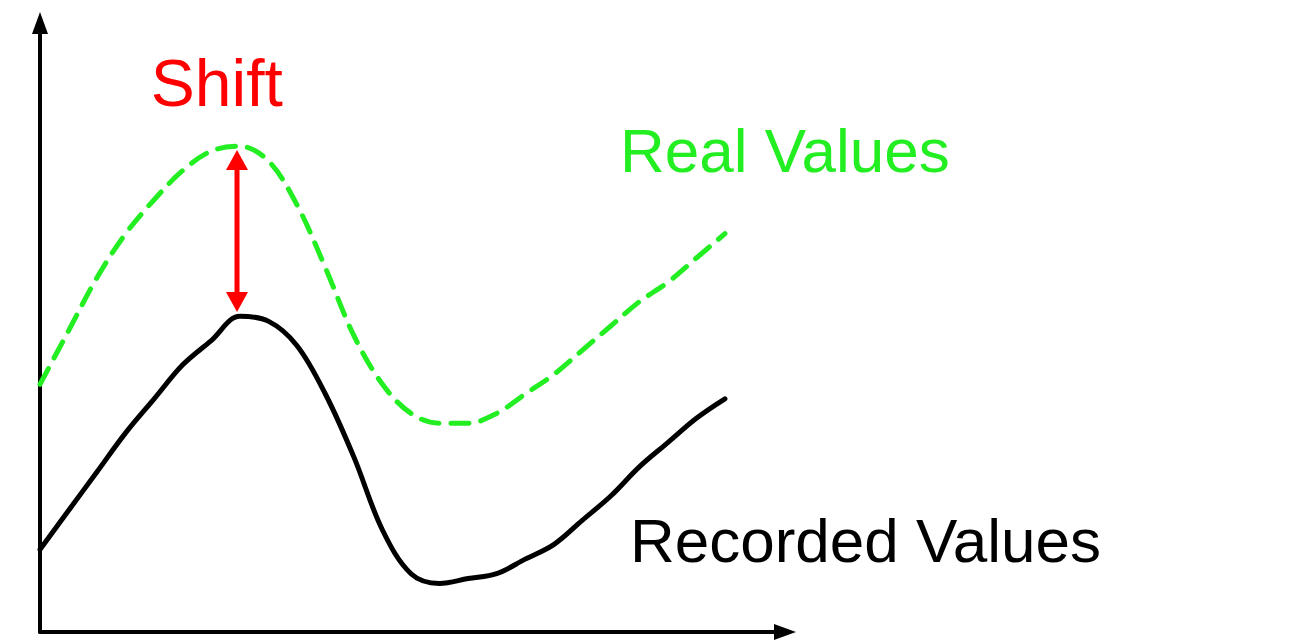 The image size is (1290, 641). Describe the element at coordinates (865, 541) in the screenshot. I see `series-label: Recorded Values` at that location.